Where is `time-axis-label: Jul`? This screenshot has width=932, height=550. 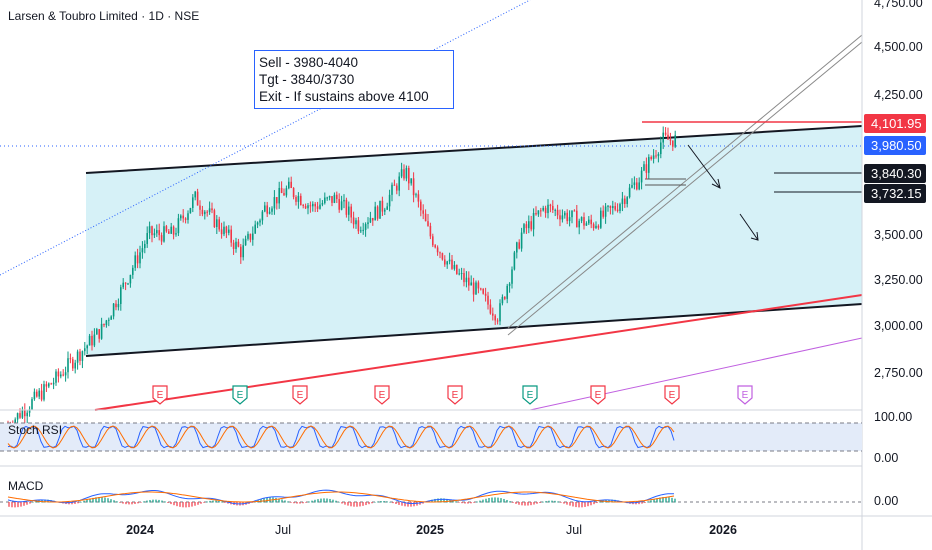 time-axis-label: Jul is located at coordinates (574, 530).